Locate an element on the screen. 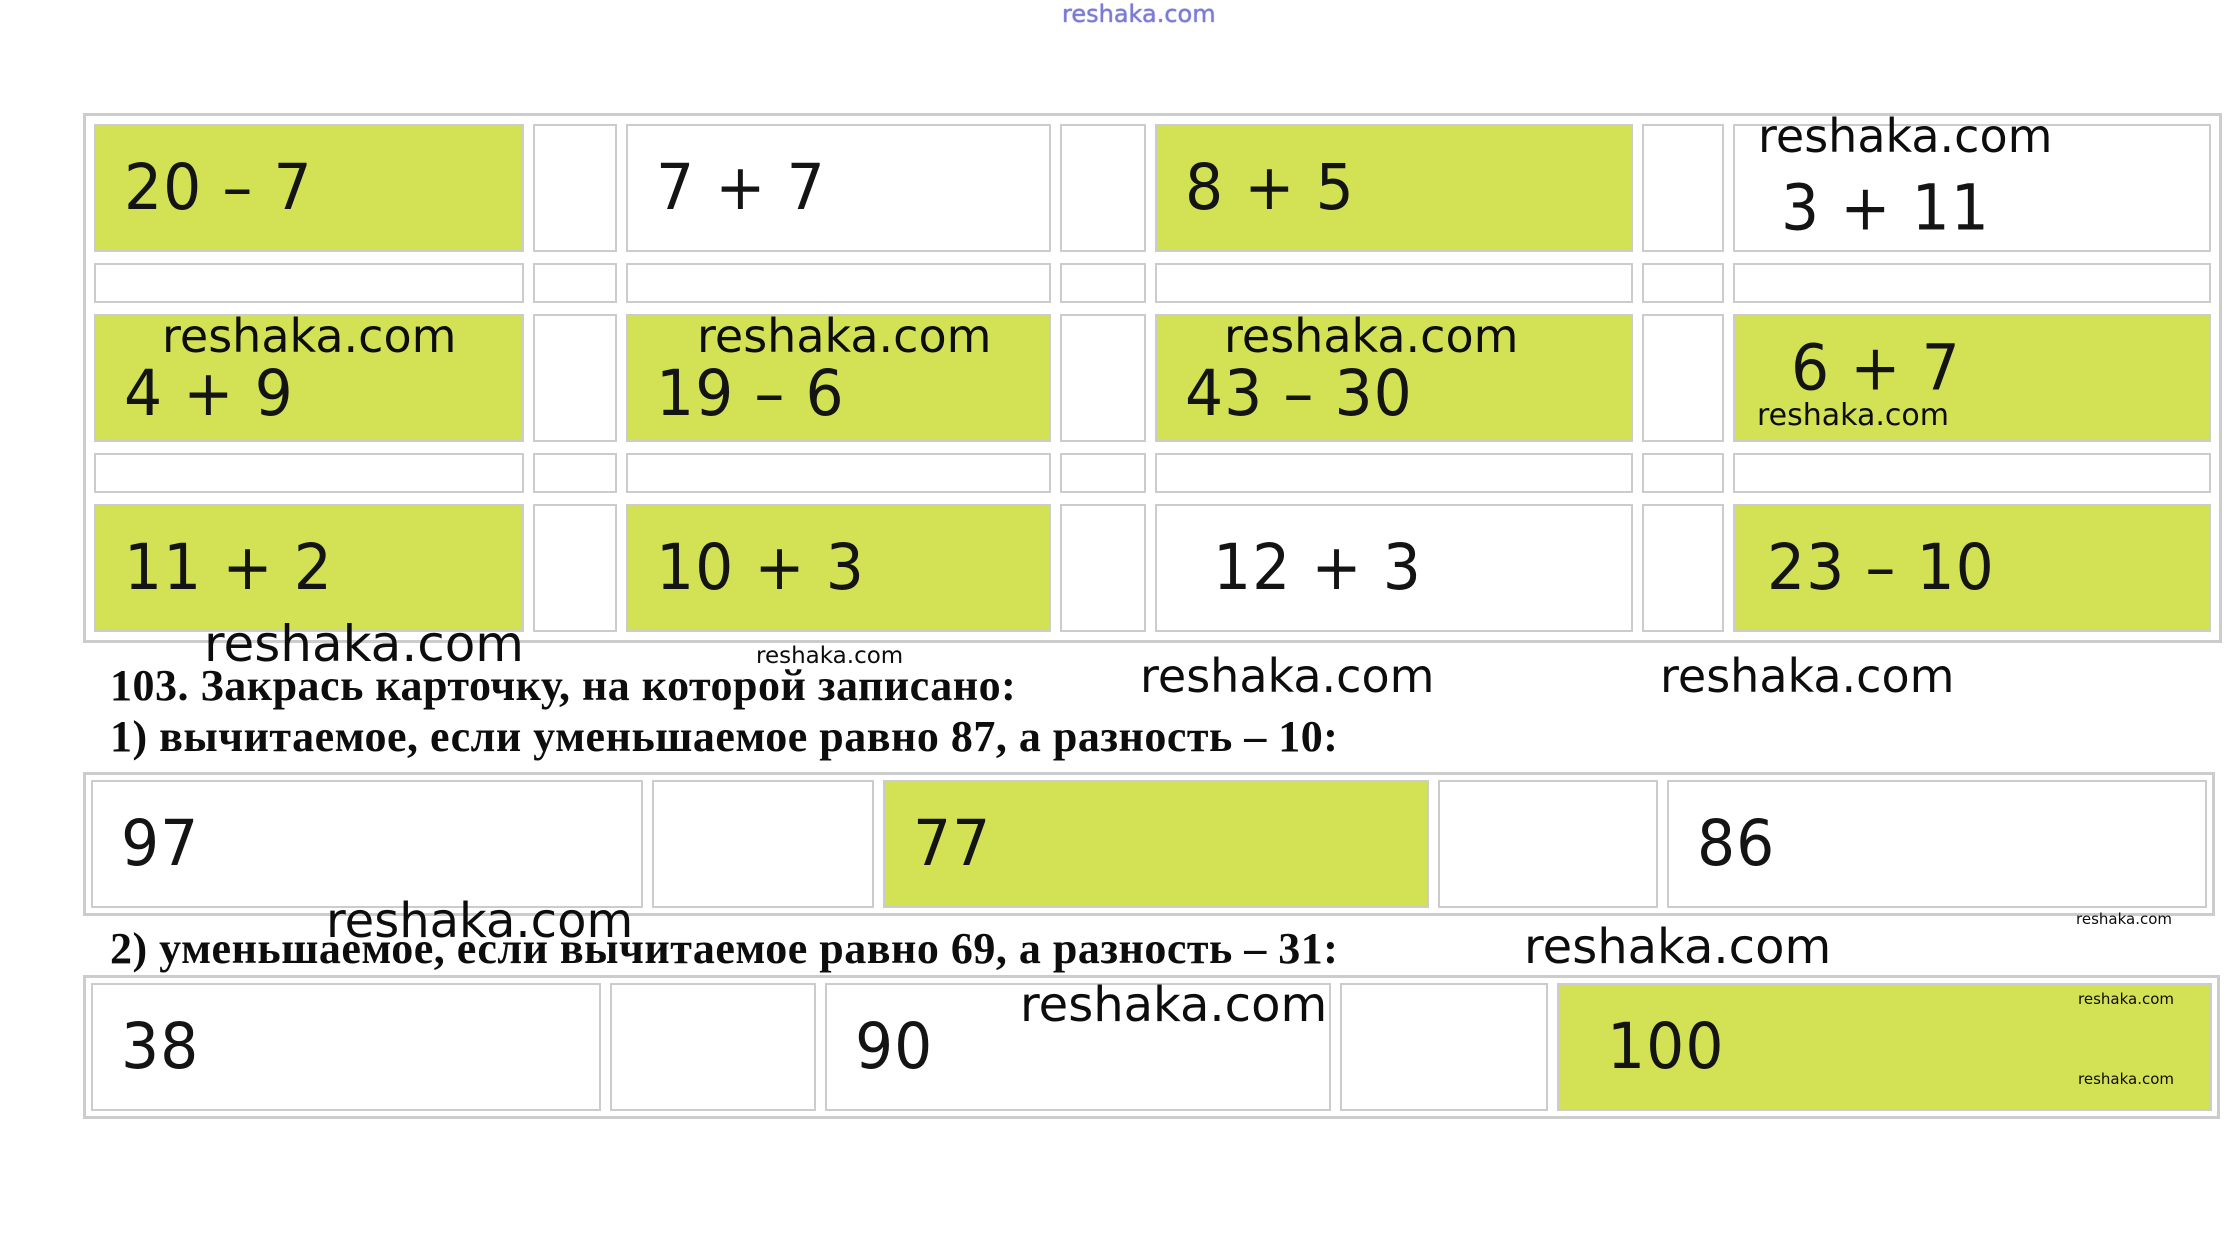 The image size is (2230, 1240). expression-text: 6 + 7 is located at coordinates (1876, 368).